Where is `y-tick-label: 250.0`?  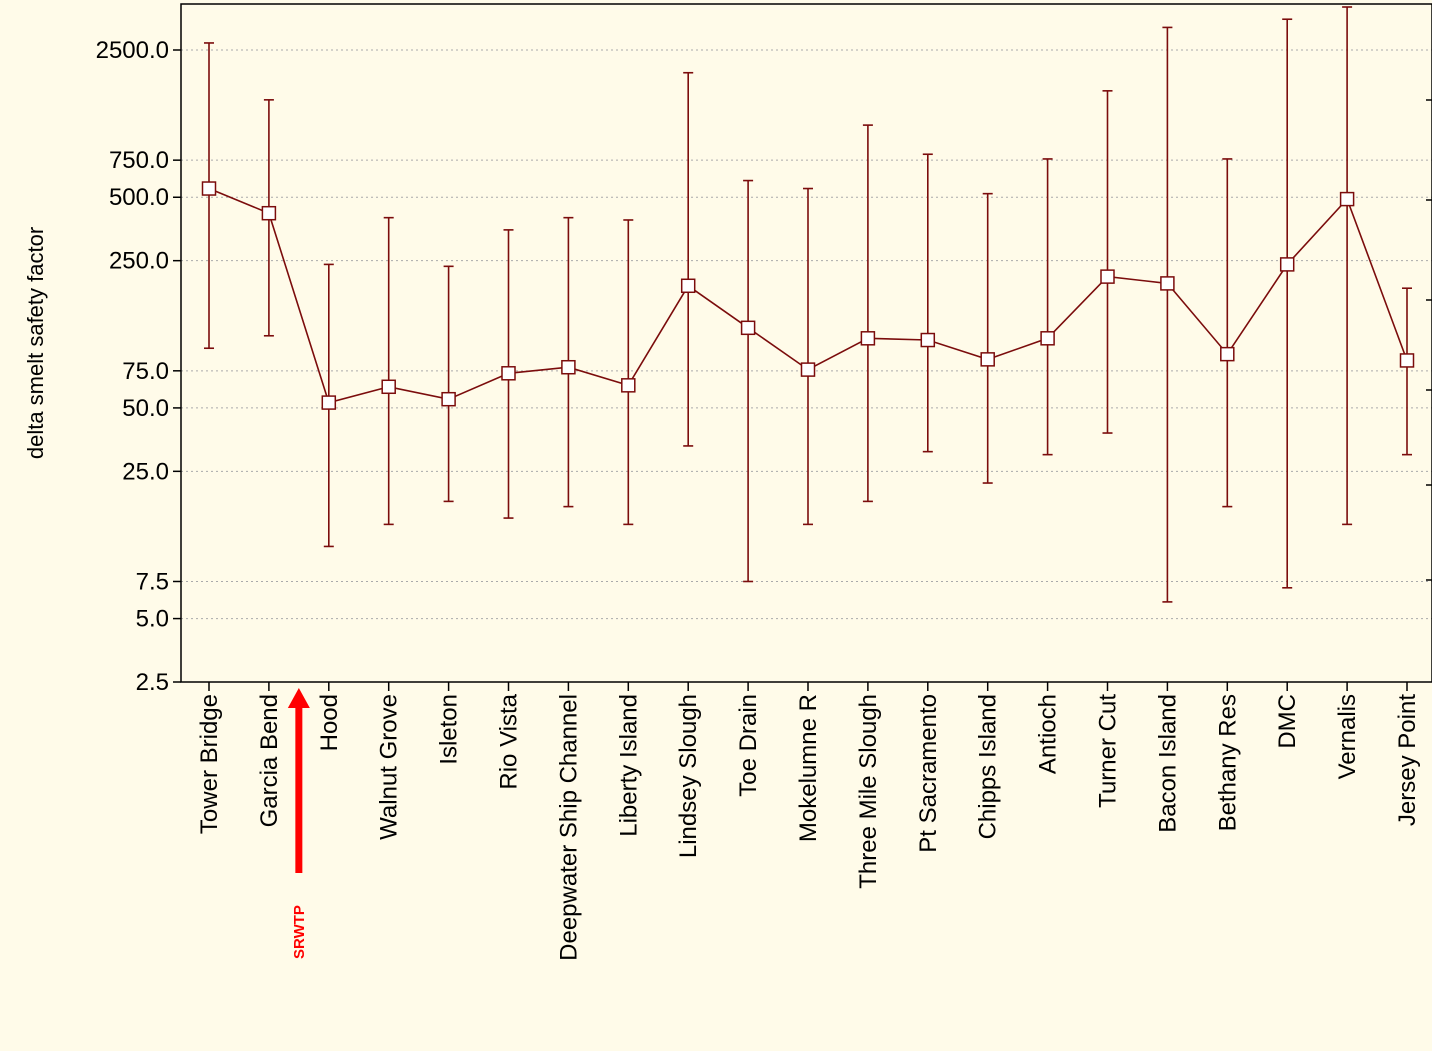 y-tick-label: 250.0 is located at coordinates (139, 261).